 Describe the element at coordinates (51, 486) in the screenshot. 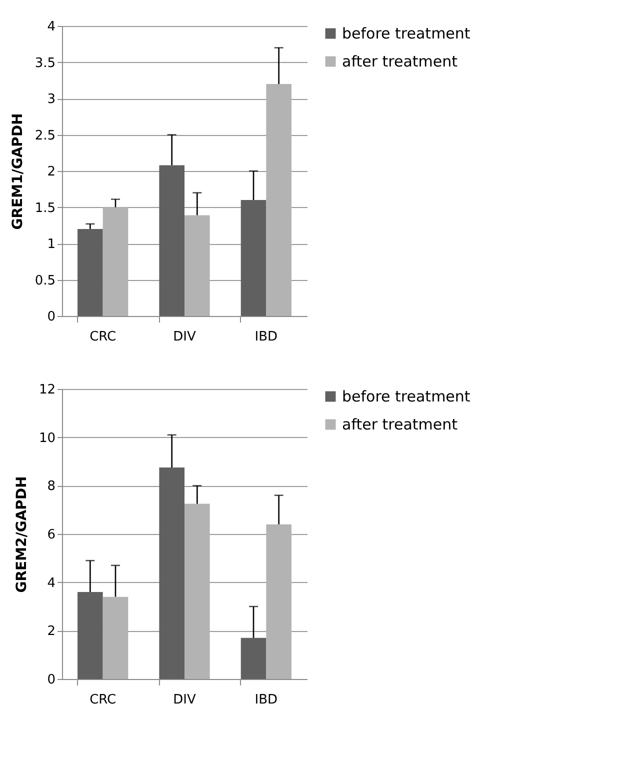

I see `y-tick-label: 8` at that location.